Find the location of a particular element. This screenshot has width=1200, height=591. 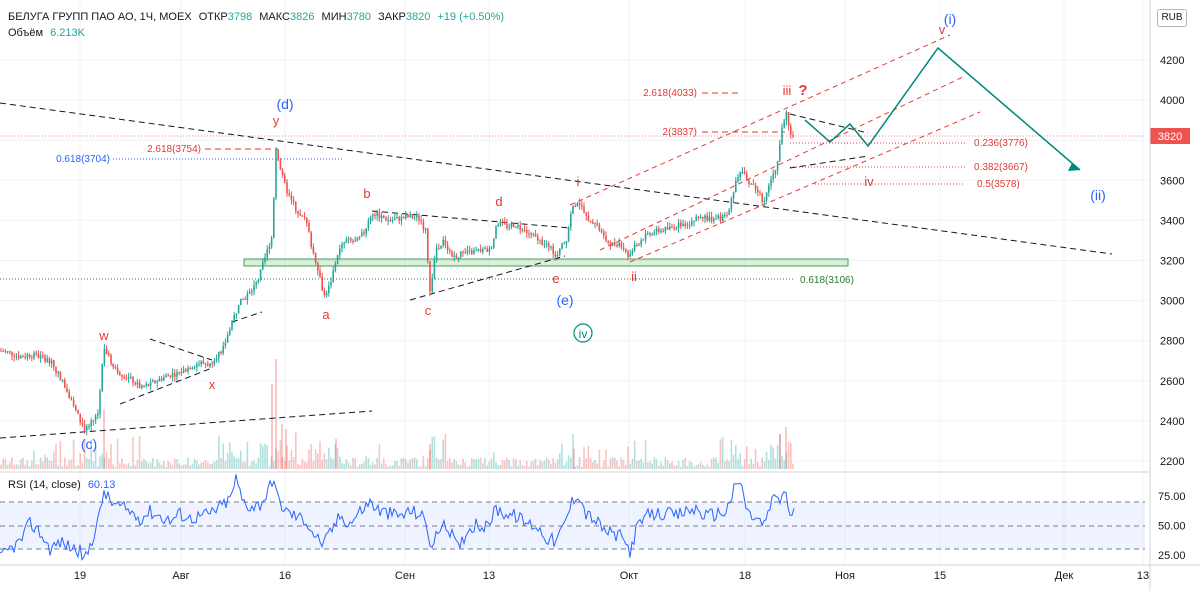

fib-label-0236-3776: 0.236(3776) is located at coordinates (1001, 143).